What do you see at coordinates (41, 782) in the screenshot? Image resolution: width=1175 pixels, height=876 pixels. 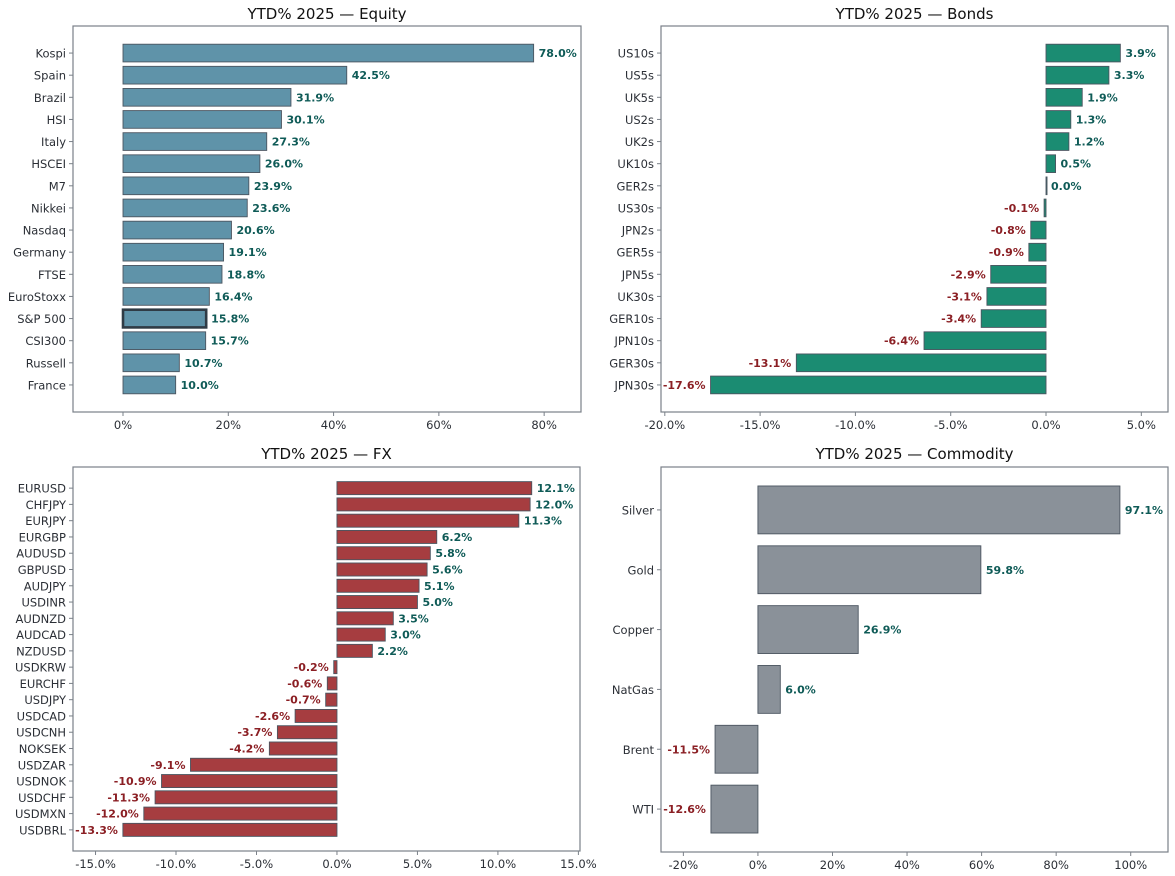 I see `fx-category-label: USDNOK` at bounding box center [41, 782].